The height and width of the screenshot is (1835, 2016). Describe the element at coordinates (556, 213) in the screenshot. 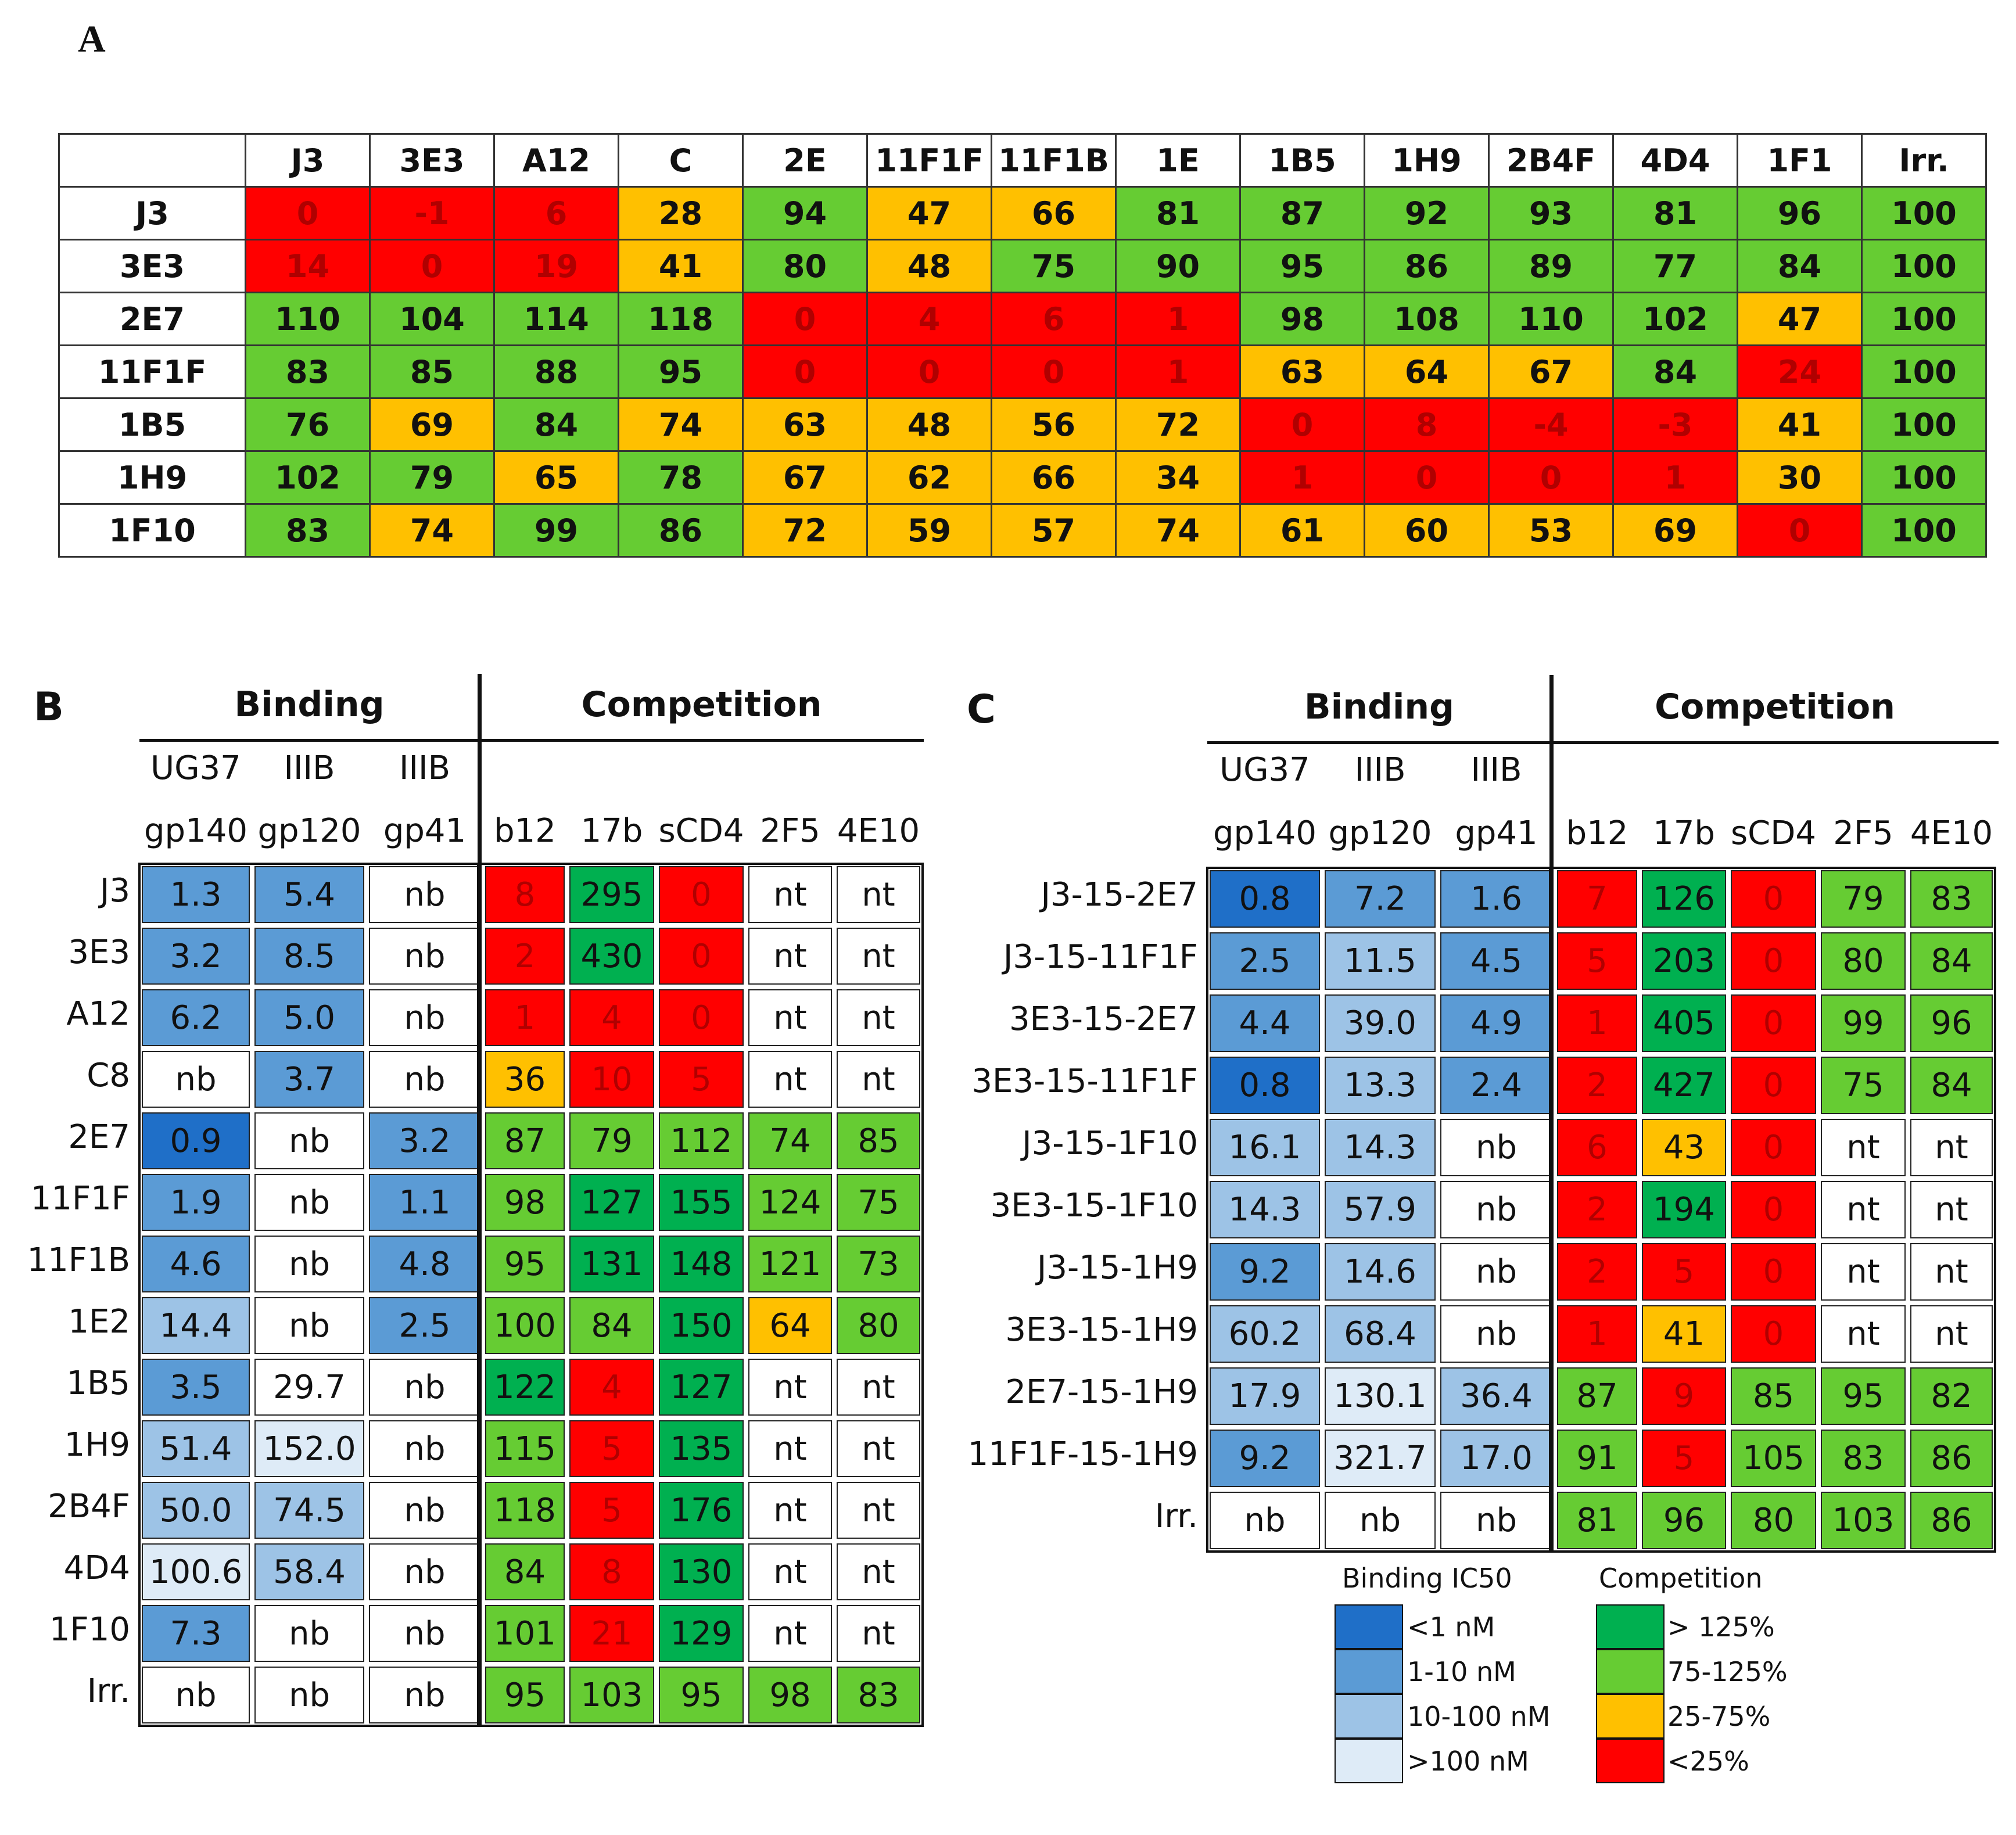

I see `panel-a-cell: 6` at that location.